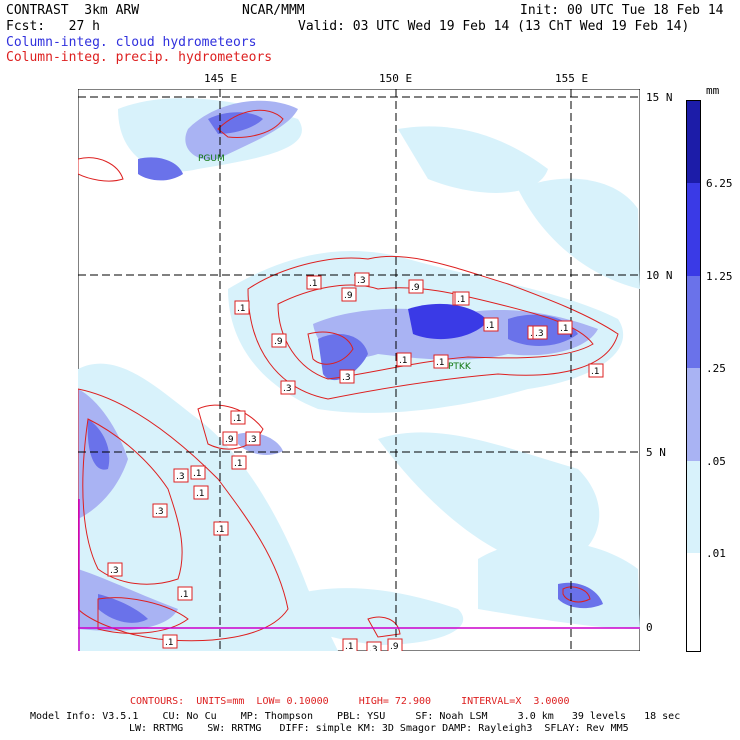  I want to click on colorbar-unit: mm, so click(713, 90).